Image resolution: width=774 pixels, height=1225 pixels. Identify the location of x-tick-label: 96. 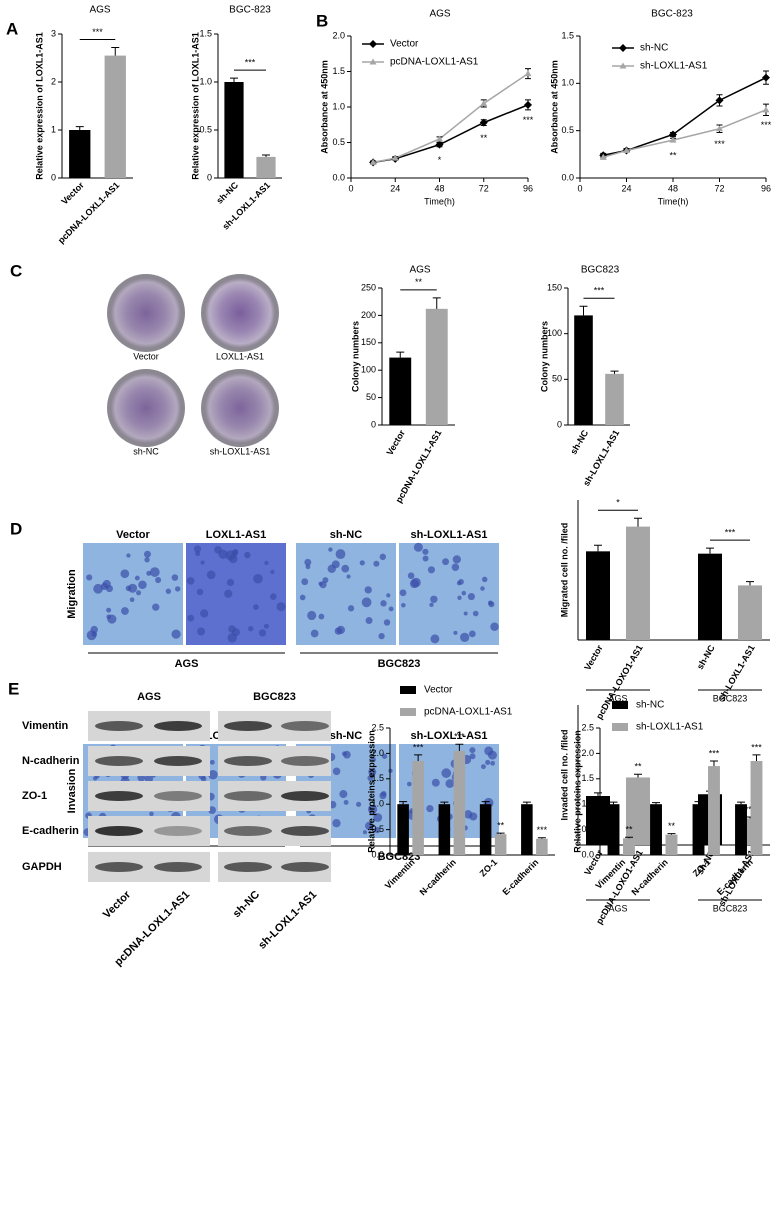
(528, 188).